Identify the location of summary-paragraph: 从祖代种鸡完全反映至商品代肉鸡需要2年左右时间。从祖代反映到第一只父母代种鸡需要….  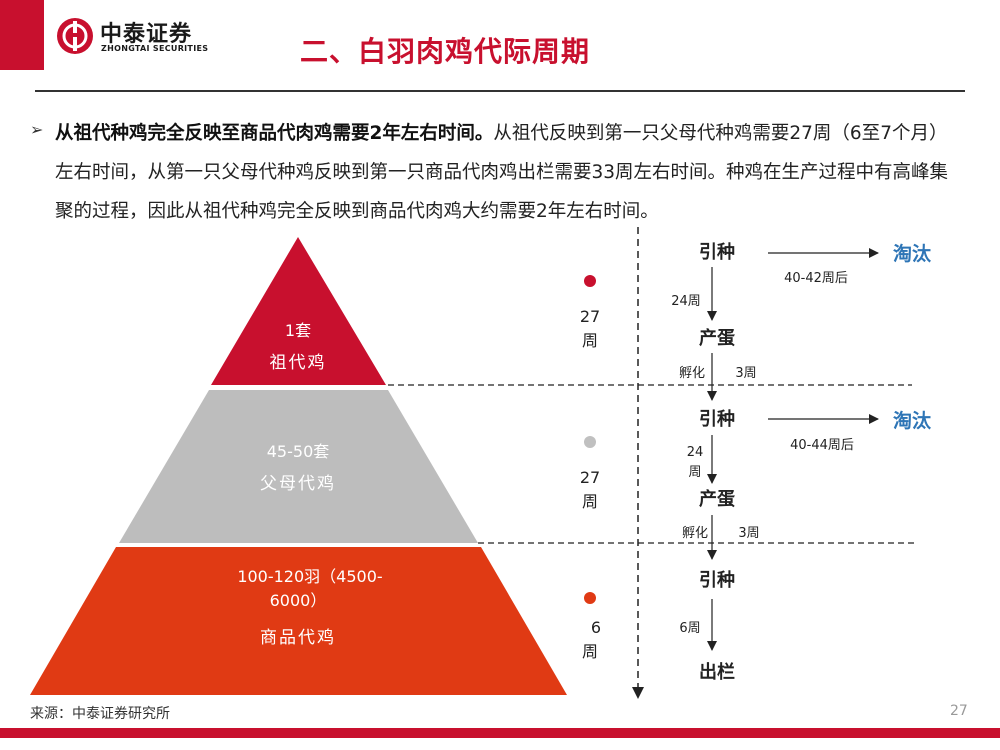
(507, 172).